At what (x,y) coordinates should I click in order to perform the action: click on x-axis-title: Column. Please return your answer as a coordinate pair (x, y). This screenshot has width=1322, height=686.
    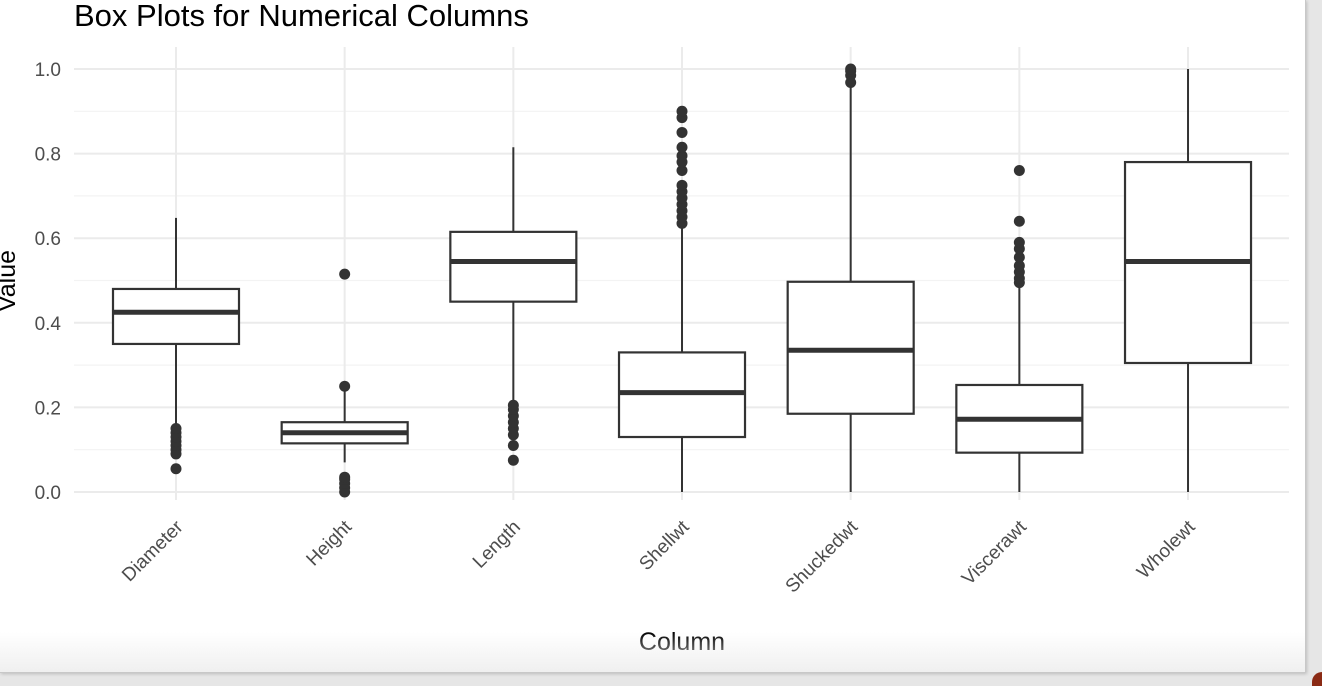
    Looking at the image, I should click on (682, 642).